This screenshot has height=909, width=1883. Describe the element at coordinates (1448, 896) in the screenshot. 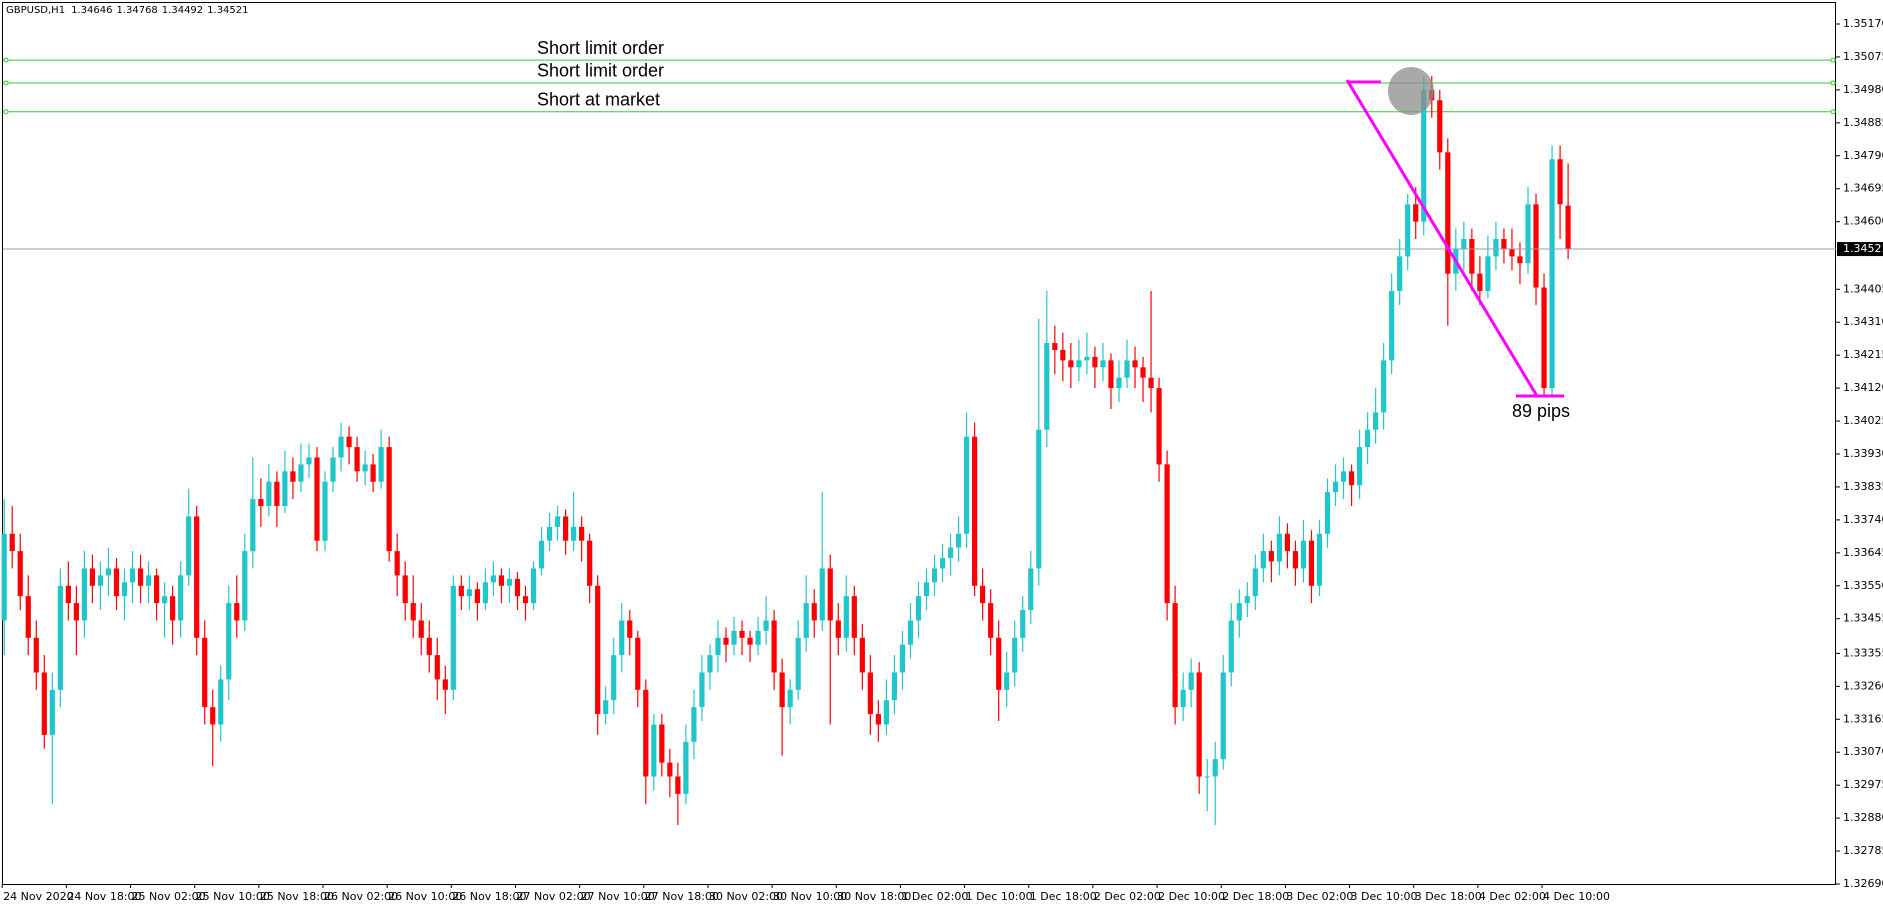

I see `x-tick-label: 3 Dec 18:00` at that location.